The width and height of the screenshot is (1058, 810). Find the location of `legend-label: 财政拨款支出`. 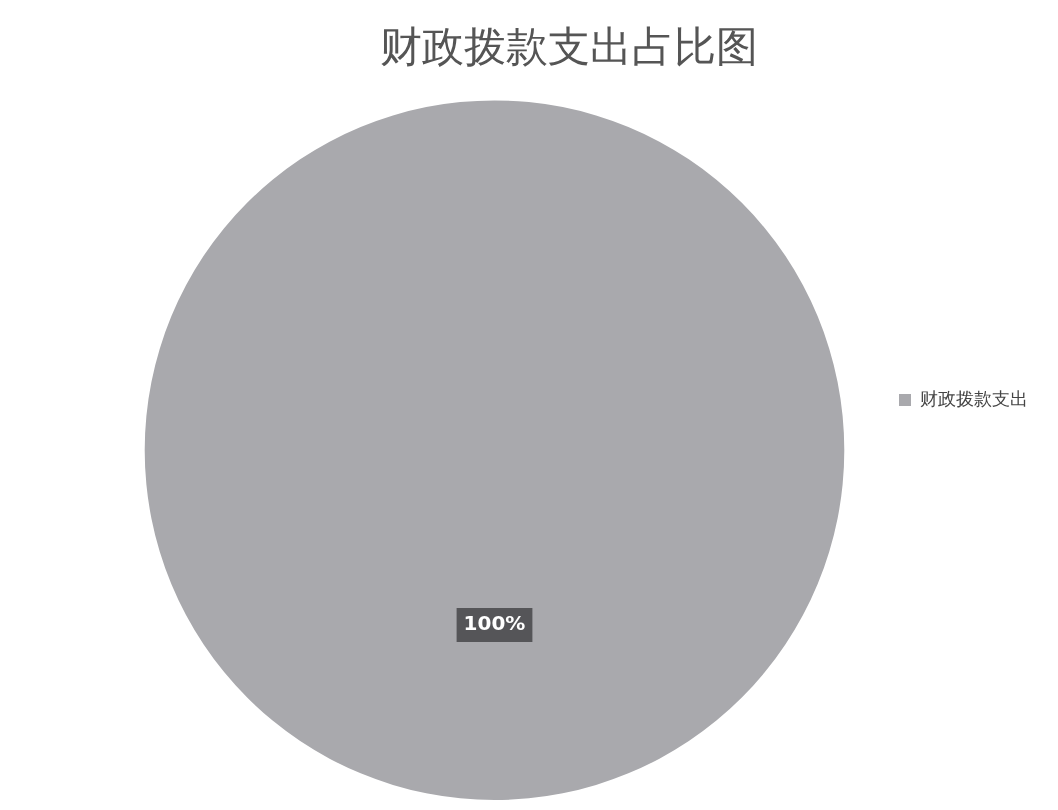

legend-label: 财政拨款支出 is located at coordinates (974, 398).